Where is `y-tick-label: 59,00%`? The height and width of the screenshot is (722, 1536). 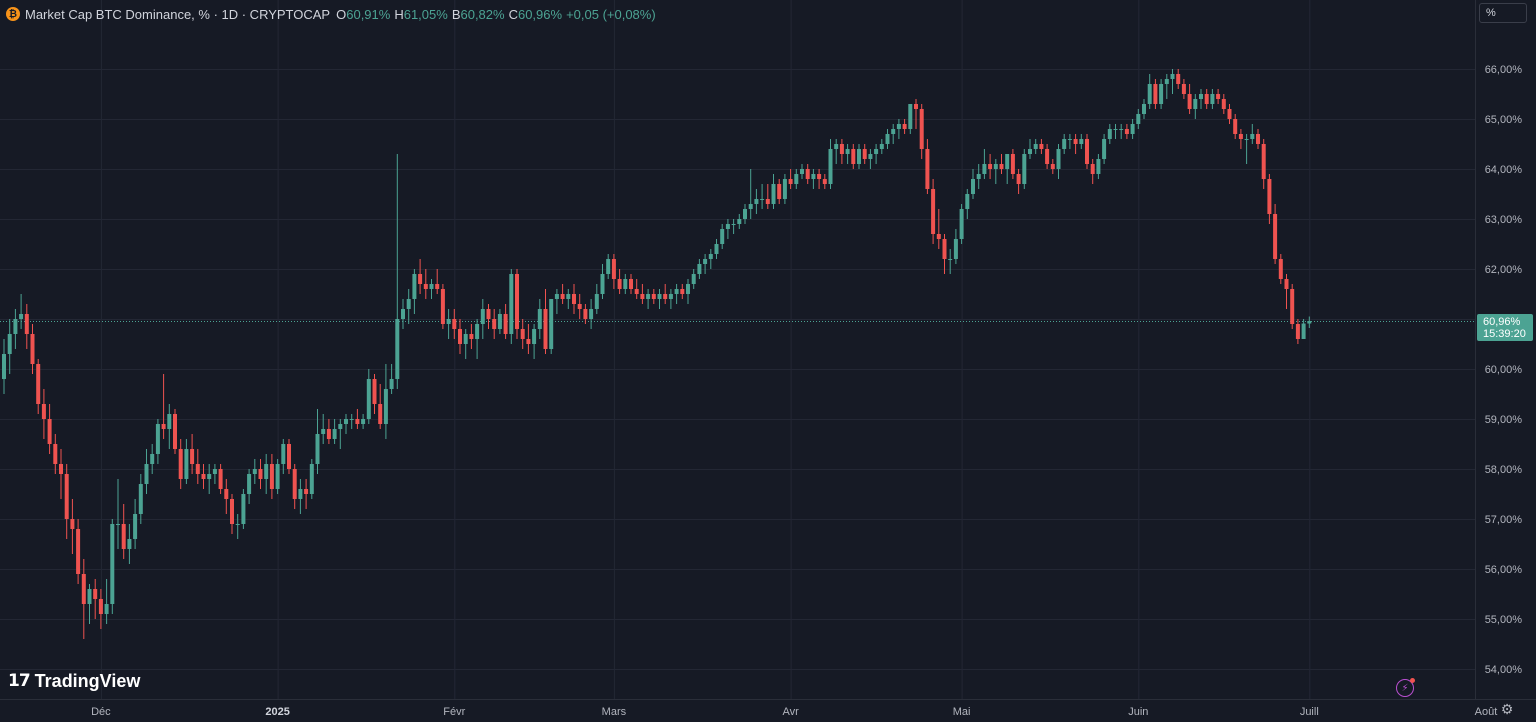 y-tick-label: 59,00% is located at coordinates (1504, 420).